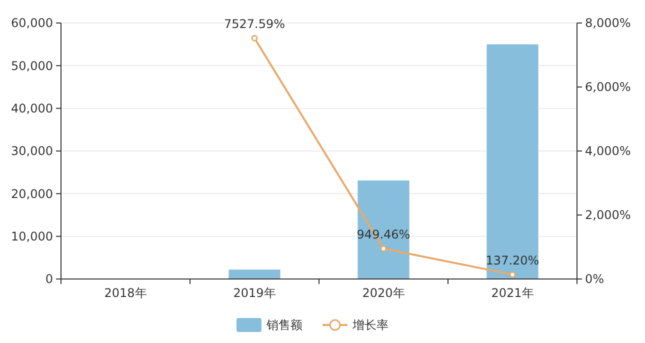 The height and width of the screenshot is (343, 645). Describe the element at coordinates (49, 279) in the screenshot. I see `y-tick-label: 0` at that location.